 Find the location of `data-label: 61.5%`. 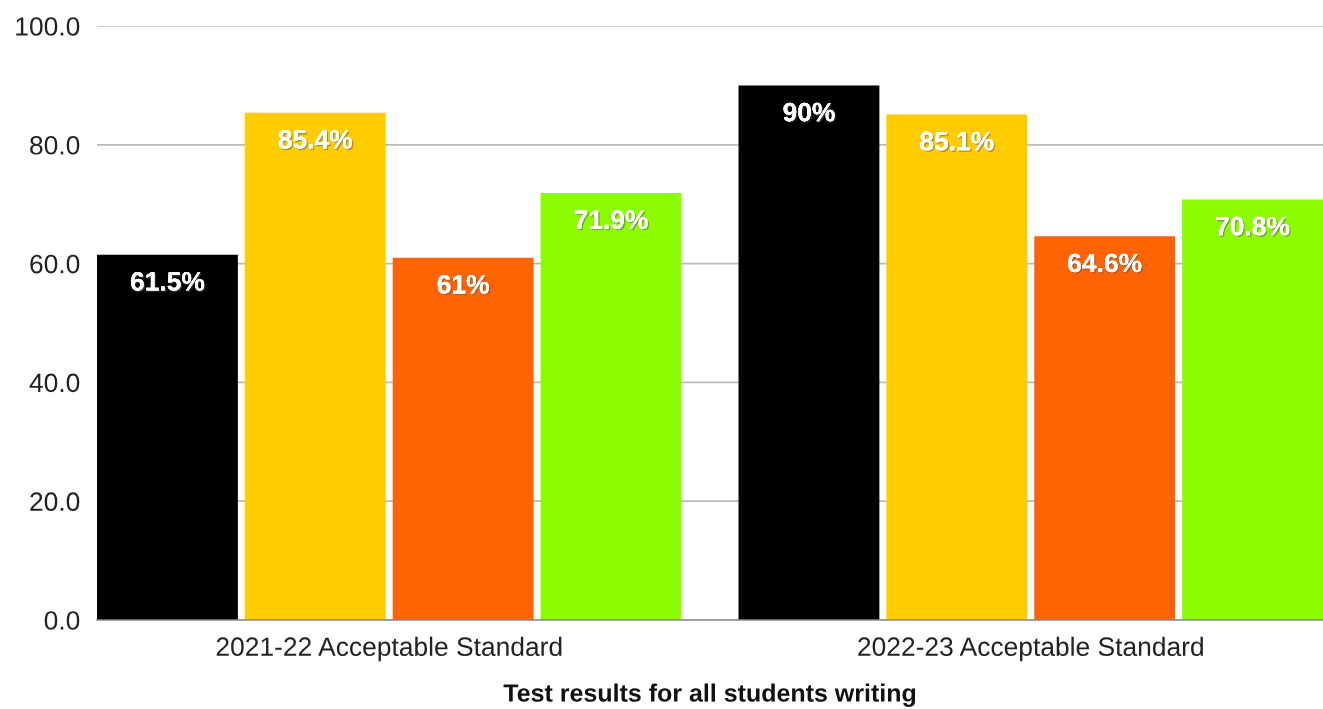

data-label: 61.5% is located at coordinates (168, 282).